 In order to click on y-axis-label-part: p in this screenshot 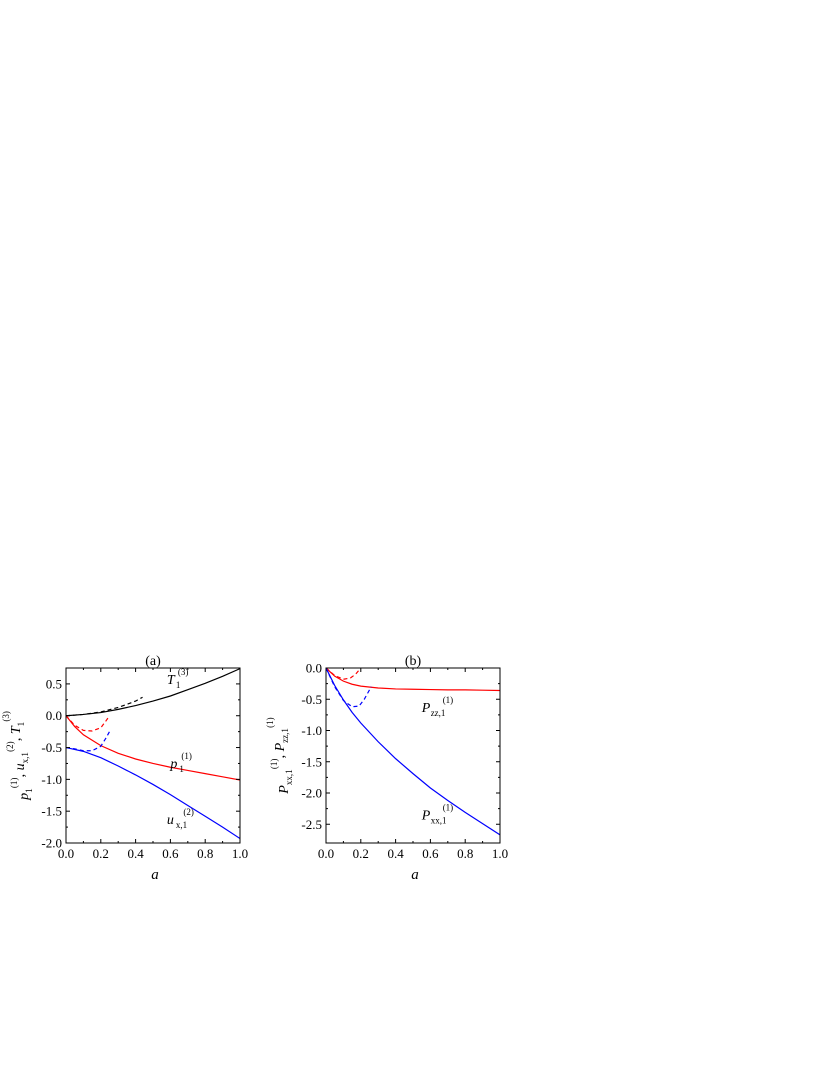, I will do `click(24, 797)`.